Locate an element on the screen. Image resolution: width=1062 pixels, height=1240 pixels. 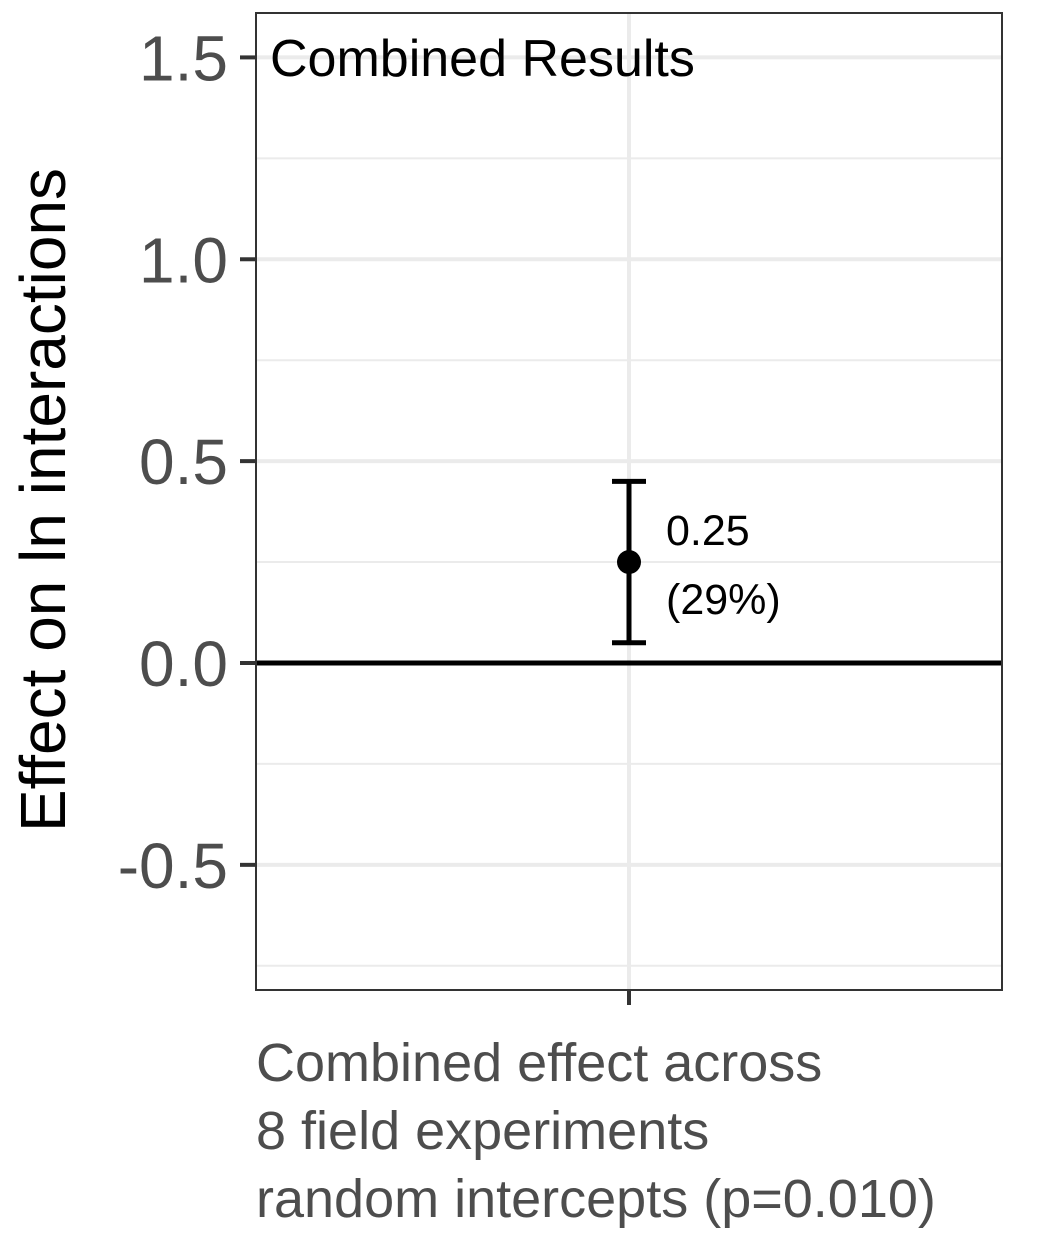
point-estimate is located at coordinates (629, 562).